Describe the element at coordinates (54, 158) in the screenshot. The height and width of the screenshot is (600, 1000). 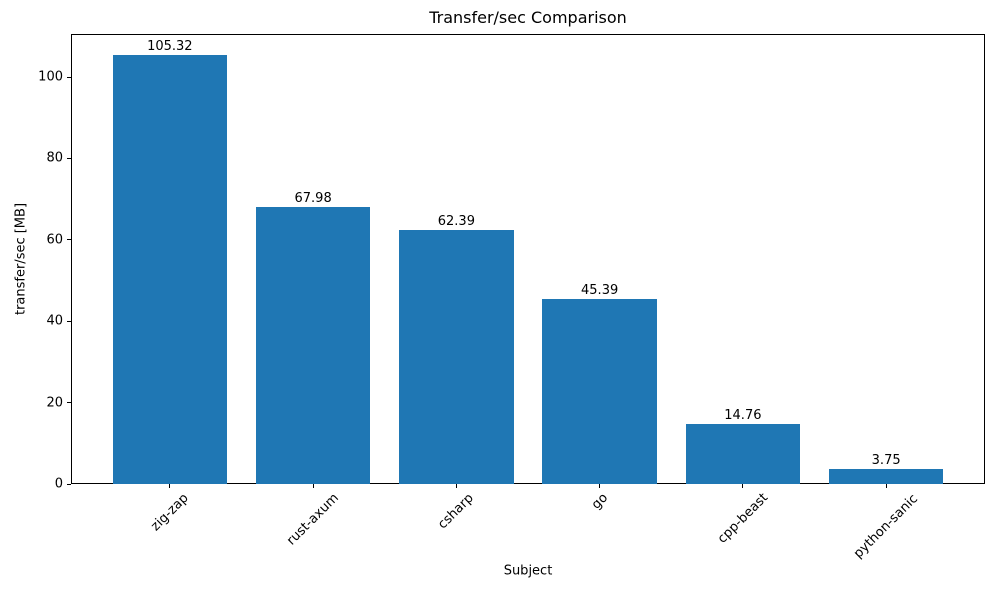
I see `y-tick-label: 80` at that location.